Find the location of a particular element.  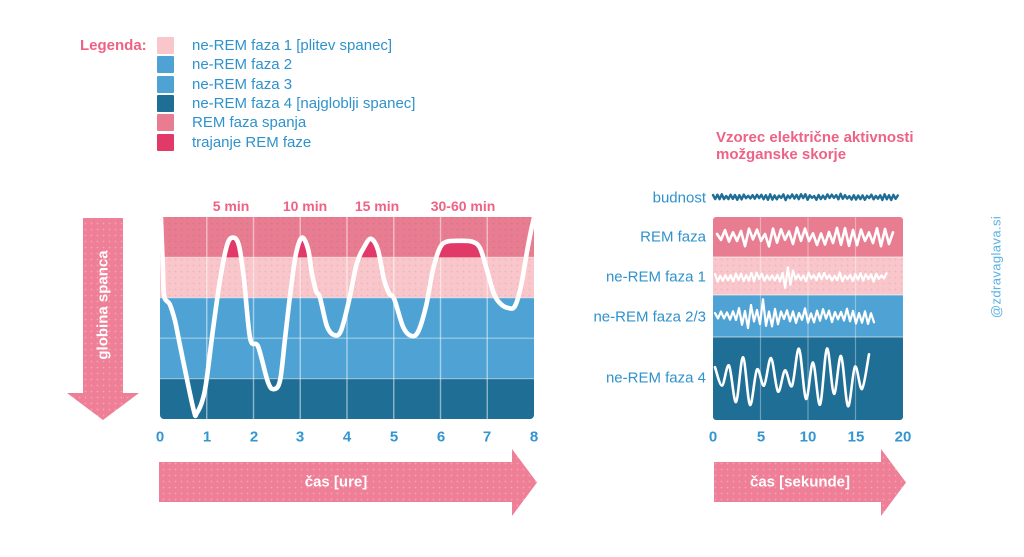

hours-tick-2: 2 is located at coordinates (254, 437).